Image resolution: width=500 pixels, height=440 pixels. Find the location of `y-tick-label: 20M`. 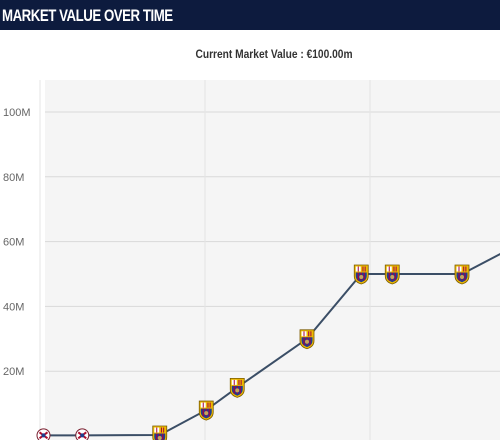

y-tick-label: 20M is located at coordinates (13, 372).